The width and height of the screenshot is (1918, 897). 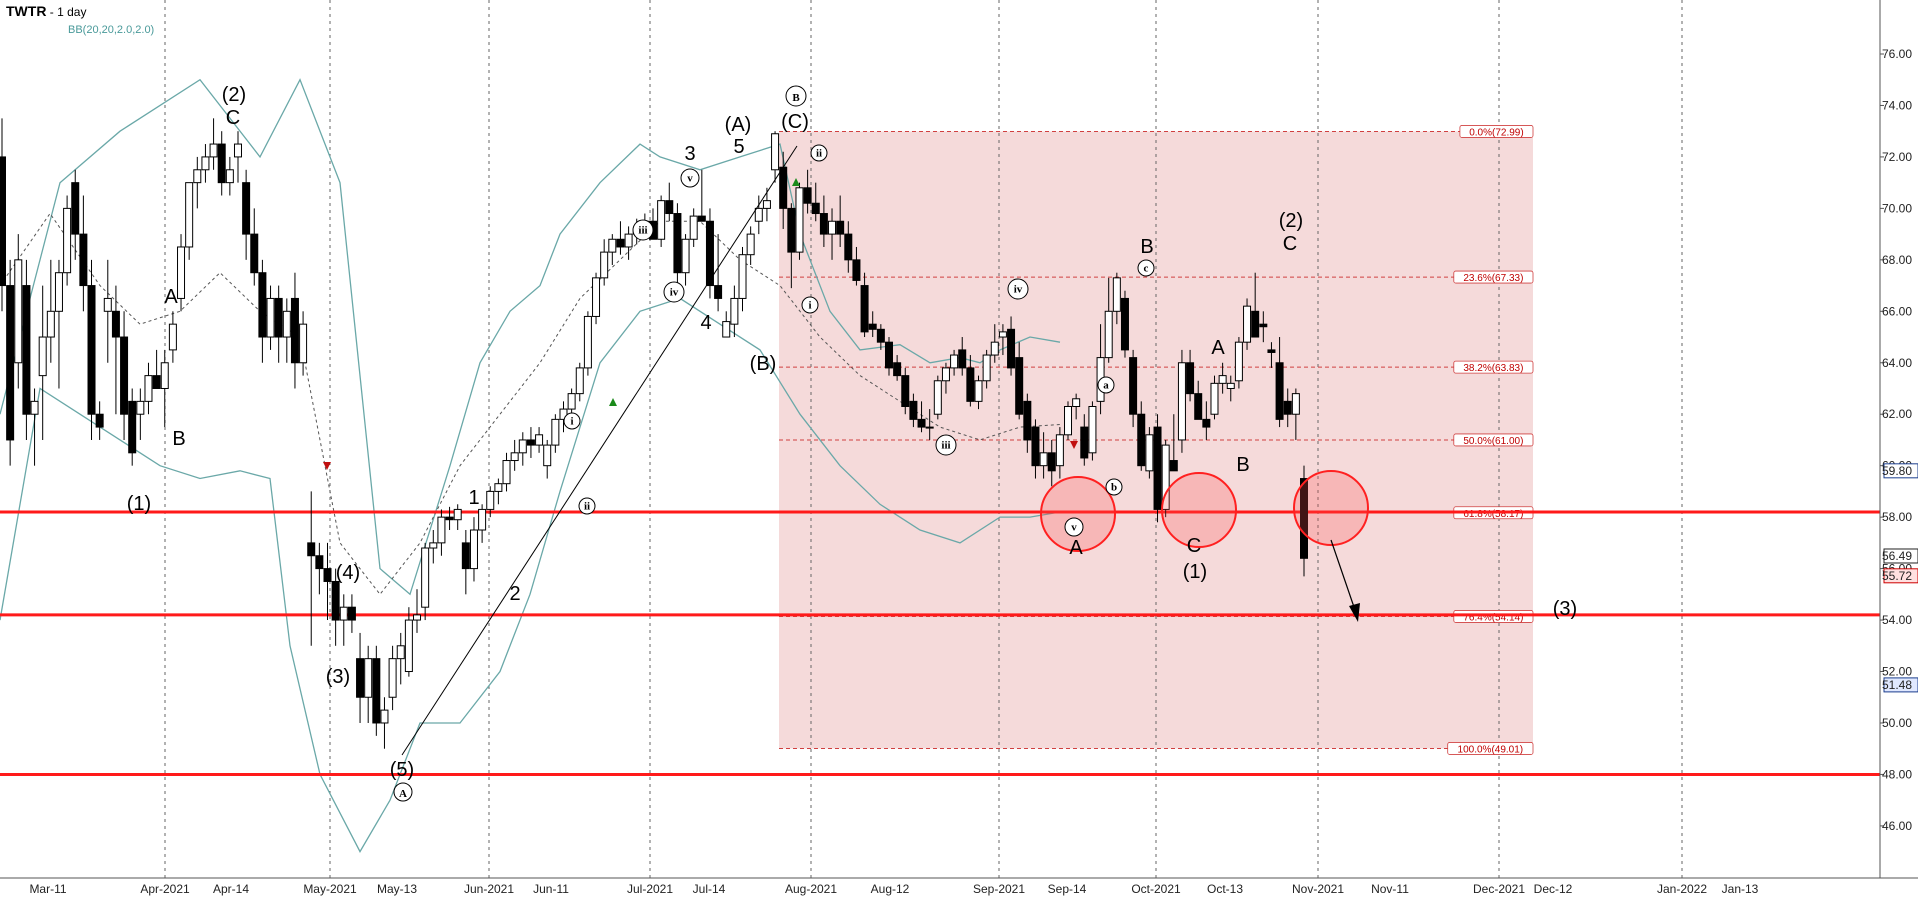 I want to click on wave-label: 1, so click(x=473, y=498).